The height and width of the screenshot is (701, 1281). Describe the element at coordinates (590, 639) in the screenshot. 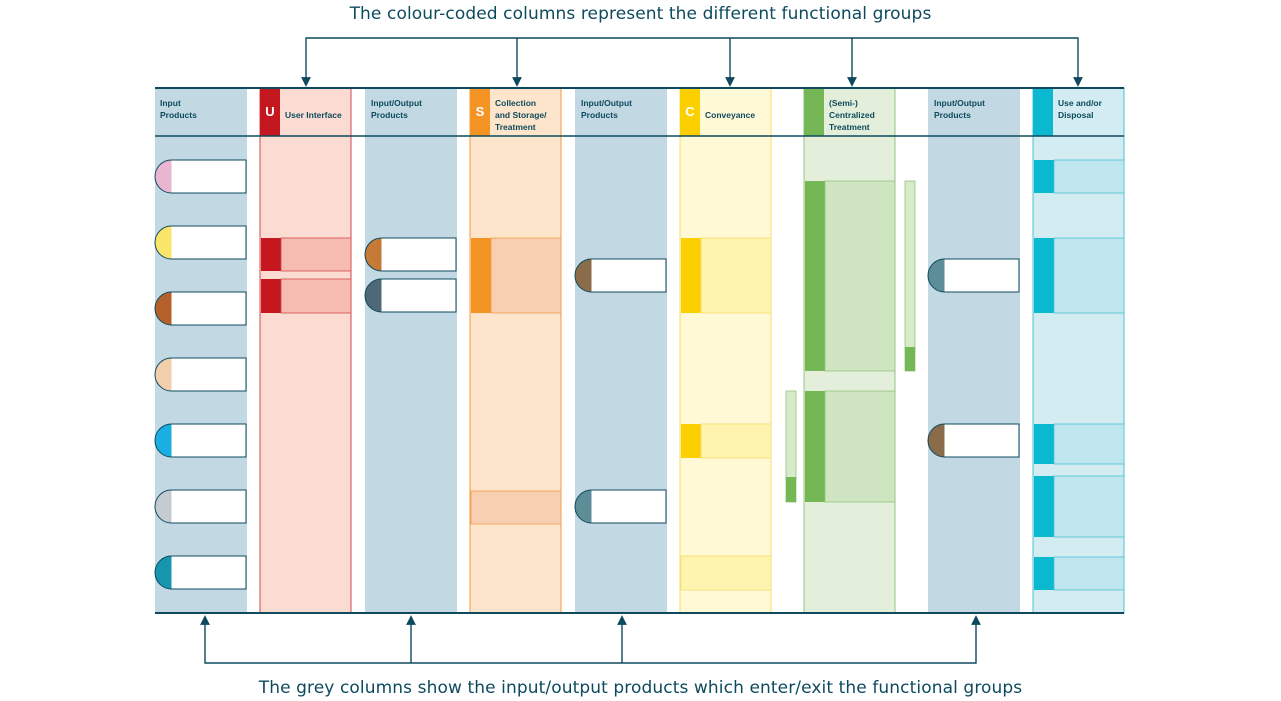

I see `bottom-bracket` at that location.